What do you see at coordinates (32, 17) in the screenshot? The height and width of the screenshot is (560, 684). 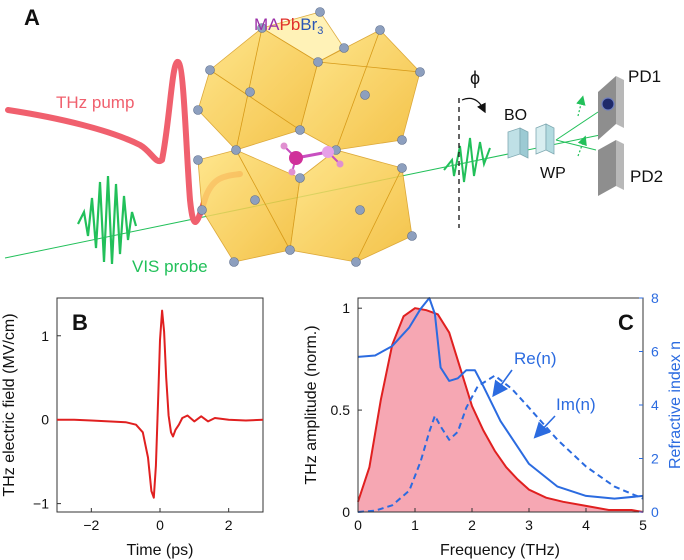 I see `panel-a-label: A` at bounding box center [32, 17].